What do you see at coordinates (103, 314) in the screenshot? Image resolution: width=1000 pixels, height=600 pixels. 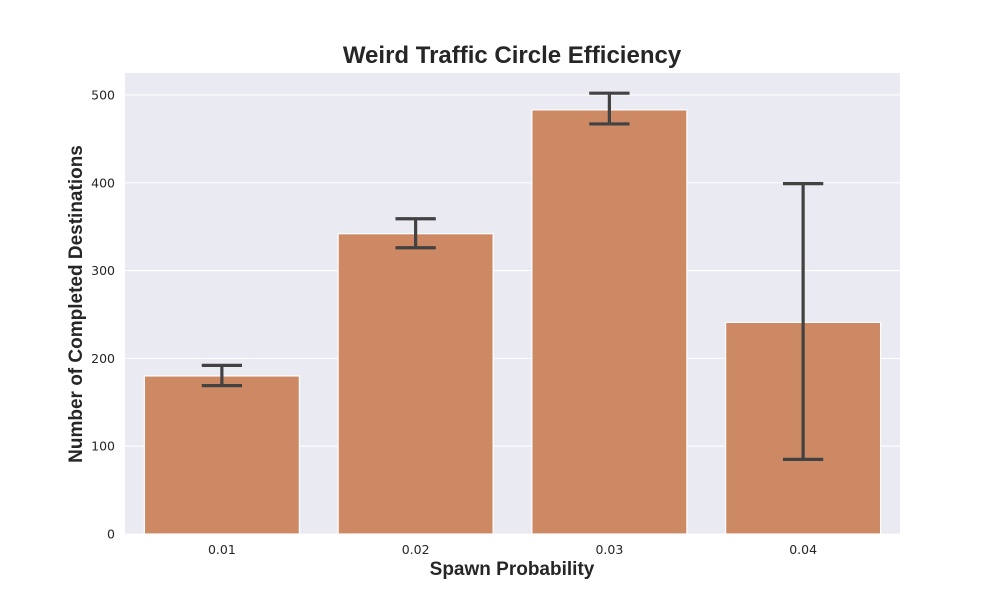 I see `y-axis-ticks: 0 100 200 300 400 500` at bounding box center [103, 314].